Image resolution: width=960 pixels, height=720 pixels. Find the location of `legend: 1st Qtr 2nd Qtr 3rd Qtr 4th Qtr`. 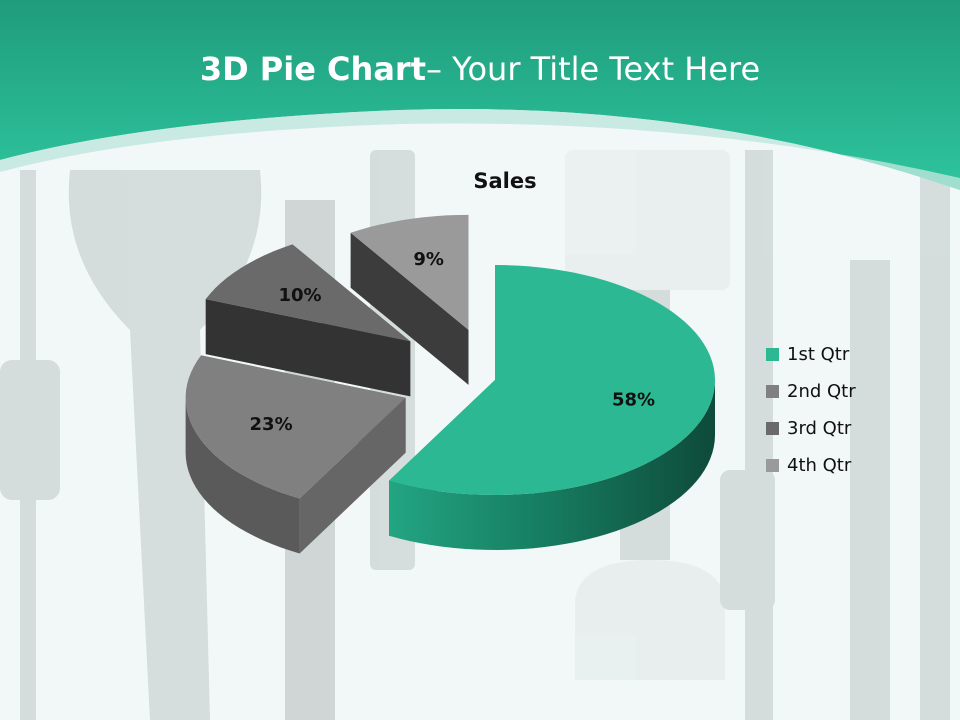

legend: 1st Qtr 2nd Qtr 3rd Qtr 4th Qtr is located at coordinates (811, 410).